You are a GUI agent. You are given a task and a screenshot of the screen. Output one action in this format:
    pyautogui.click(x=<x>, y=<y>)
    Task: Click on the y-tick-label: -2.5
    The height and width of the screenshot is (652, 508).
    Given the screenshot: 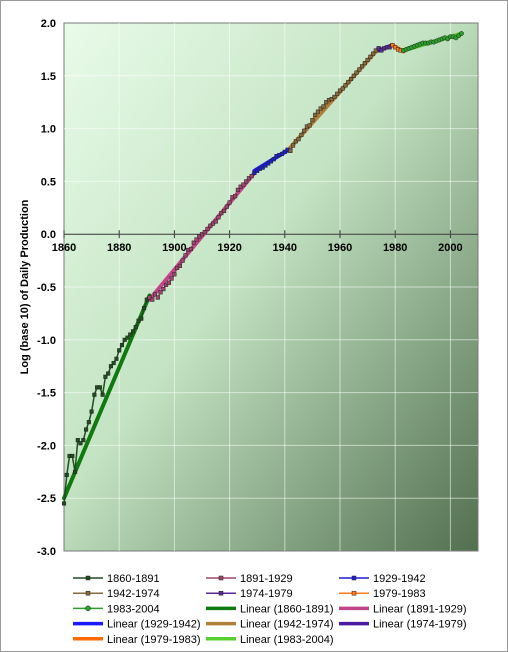 What is the action you would take?
    pyautogui.click(x=46, y=499)
    